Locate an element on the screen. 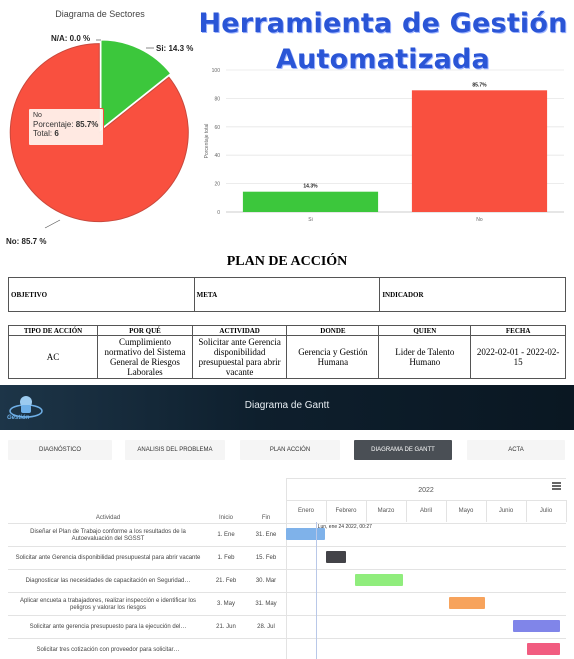 The image size is (574, 659). app-logo: Gestión is located at coordinates (27, 407).